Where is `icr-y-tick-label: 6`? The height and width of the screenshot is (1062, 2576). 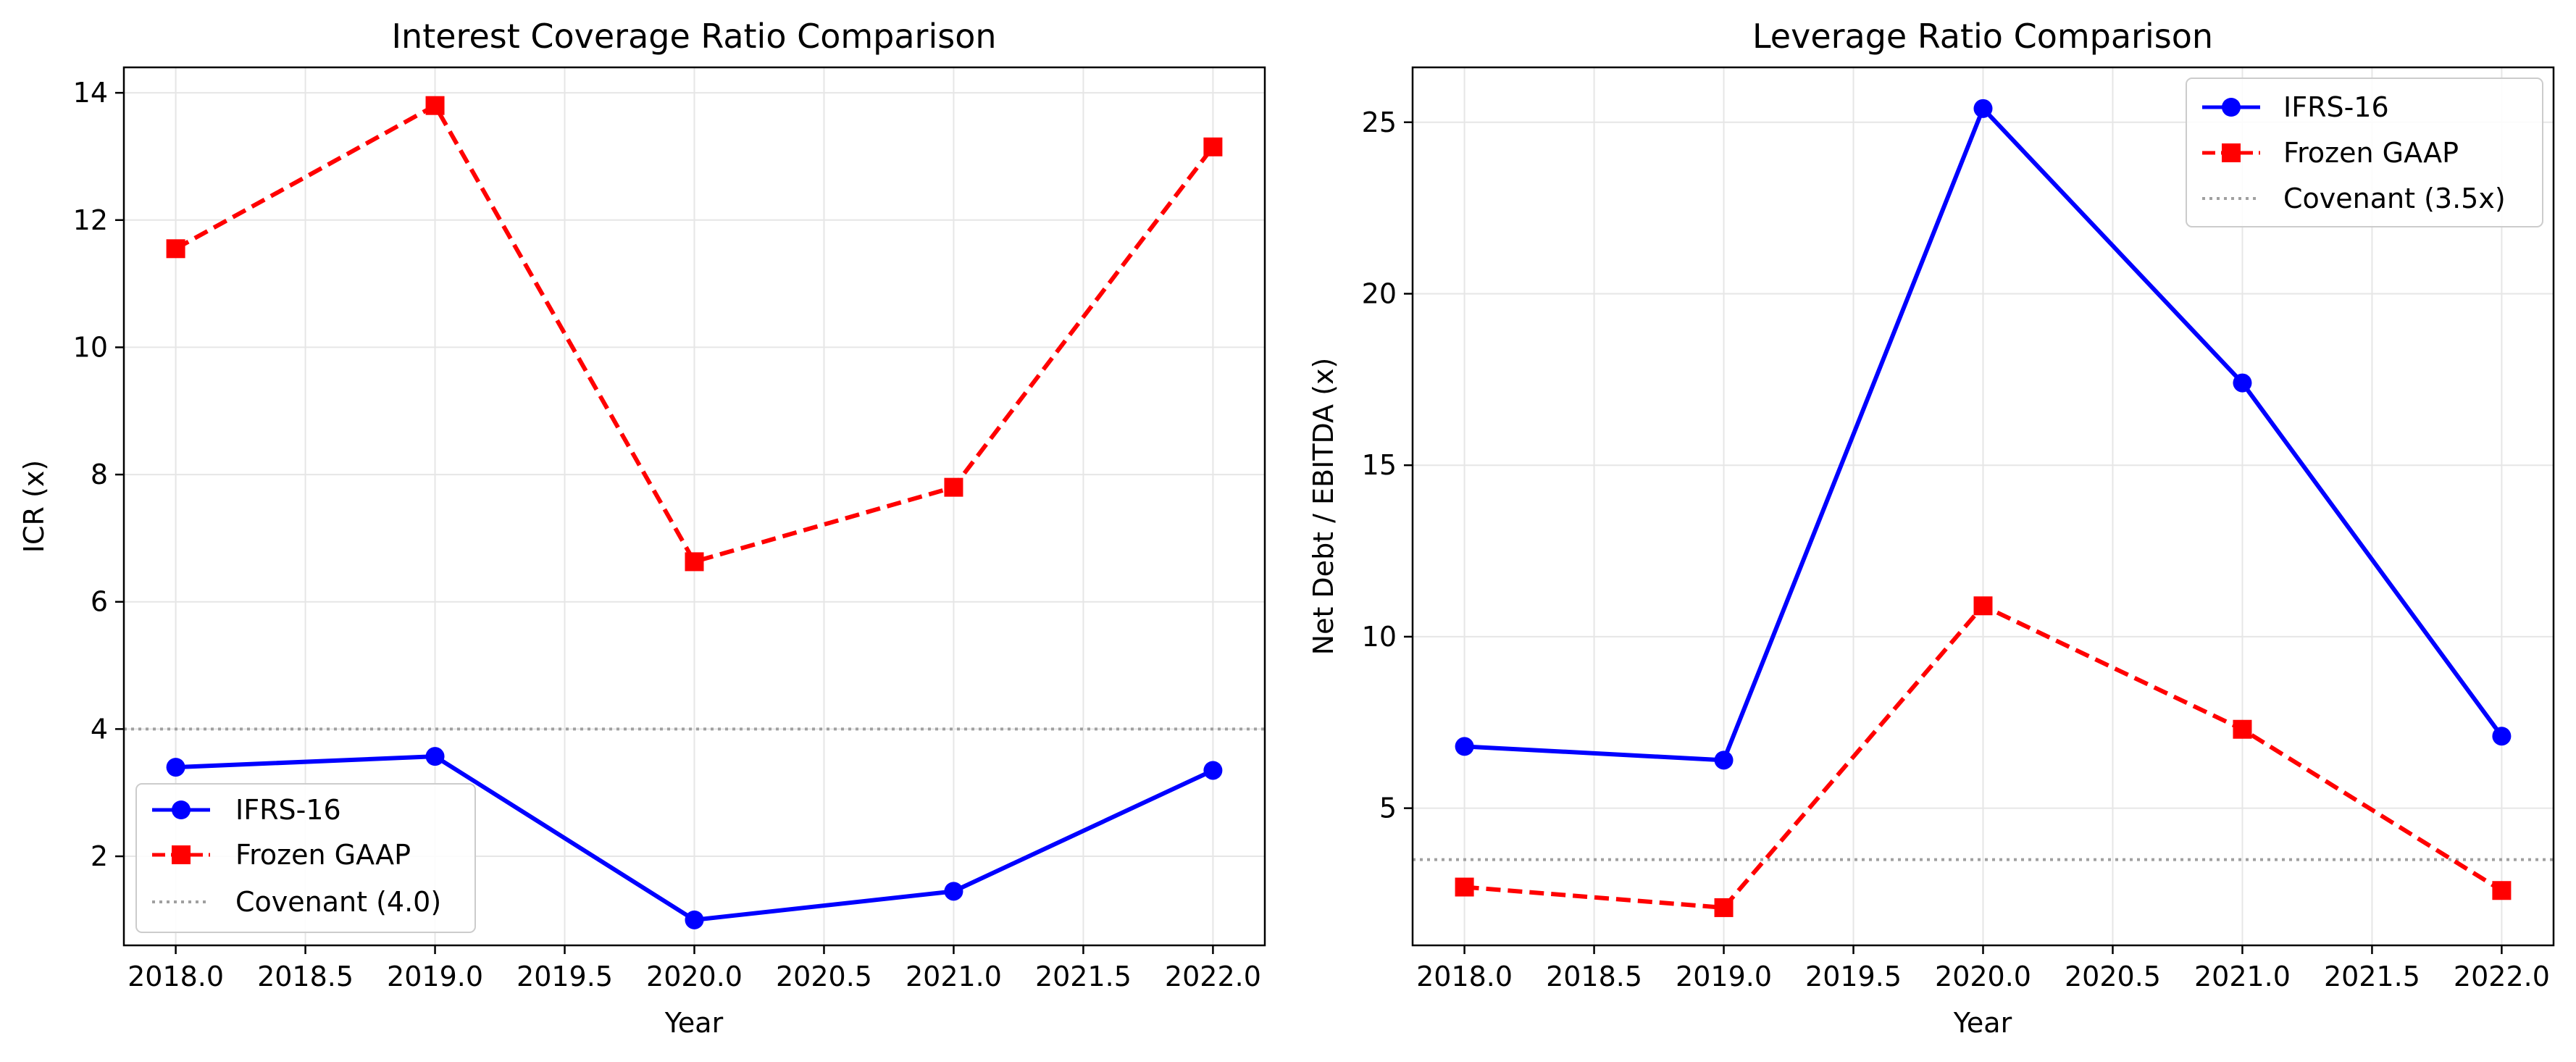 icr-y-tick-label: 6 is located at coordinates (100, 602).